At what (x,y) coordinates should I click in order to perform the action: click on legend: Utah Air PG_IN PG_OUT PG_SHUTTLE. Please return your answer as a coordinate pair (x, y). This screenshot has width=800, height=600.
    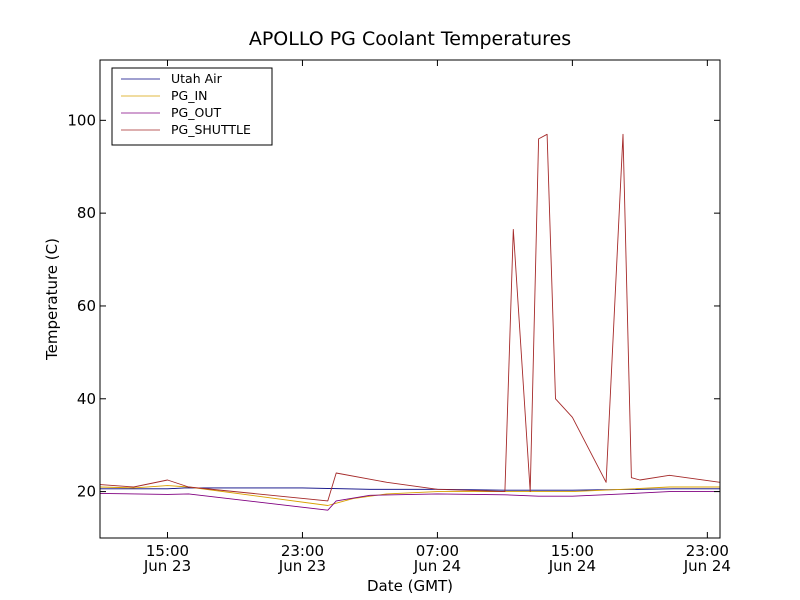
    Looking at the image, I should click on (192, 106).